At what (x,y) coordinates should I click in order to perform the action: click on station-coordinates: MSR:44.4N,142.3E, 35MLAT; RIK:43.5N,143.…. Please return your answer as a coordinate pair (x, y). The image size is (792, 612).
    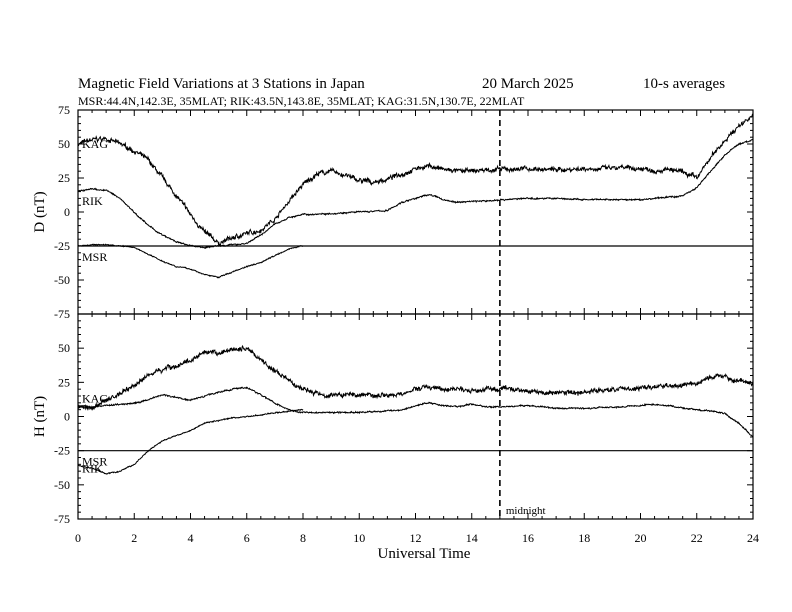
    Looking at the image, I should click on (301, 101).